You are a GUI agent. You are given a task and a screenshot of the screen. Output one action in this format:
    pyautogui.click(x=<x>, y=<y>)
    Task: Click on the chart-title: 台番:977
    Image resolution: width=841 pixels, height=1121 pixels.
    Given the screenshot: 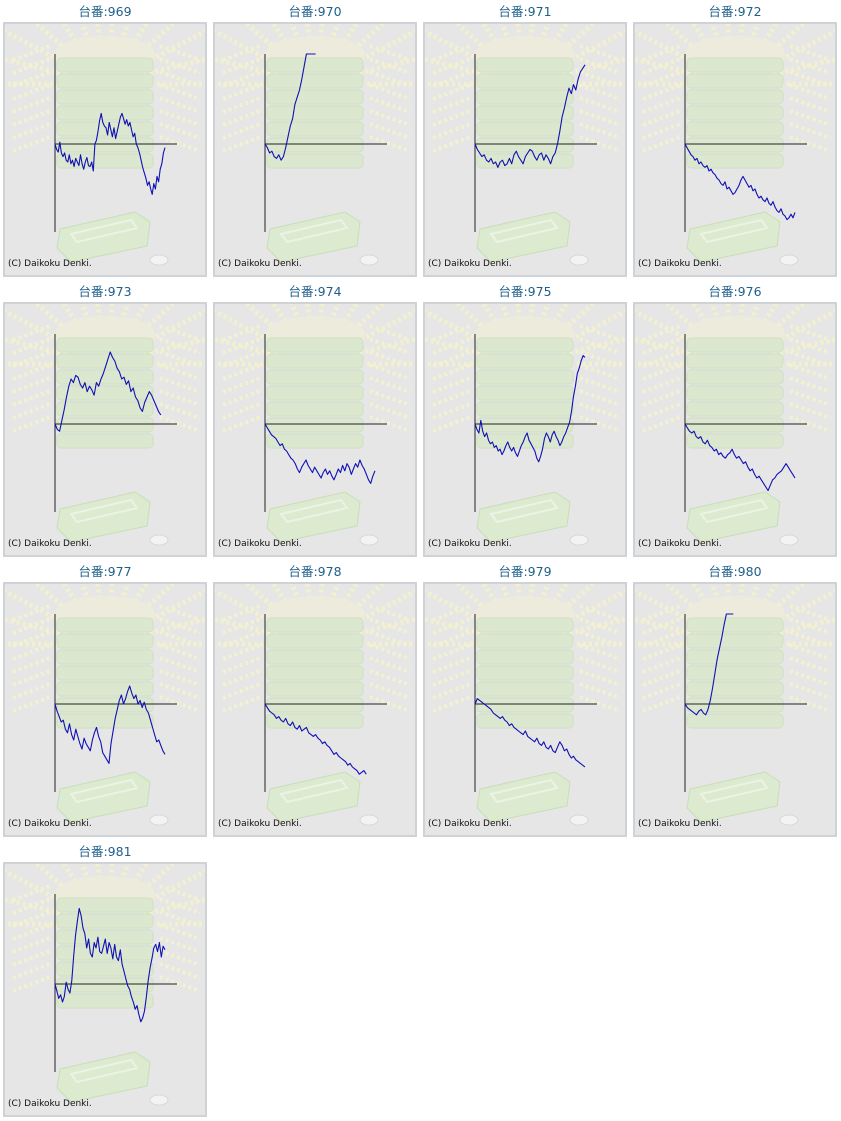 What is the action you would take?
    pyautogui.click(x=105, y=571)
    